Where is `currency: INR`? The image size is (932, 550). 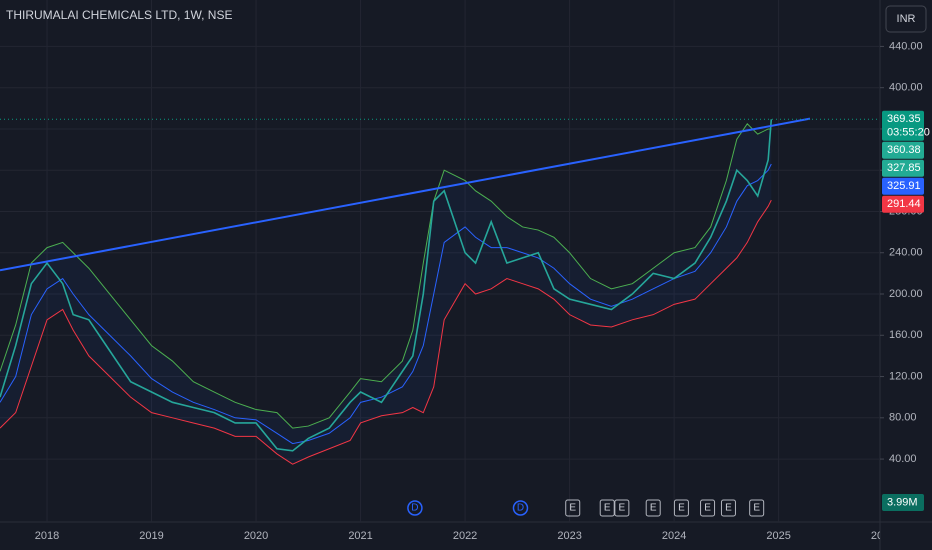
currency: INR is located at coordinates (906, 19).